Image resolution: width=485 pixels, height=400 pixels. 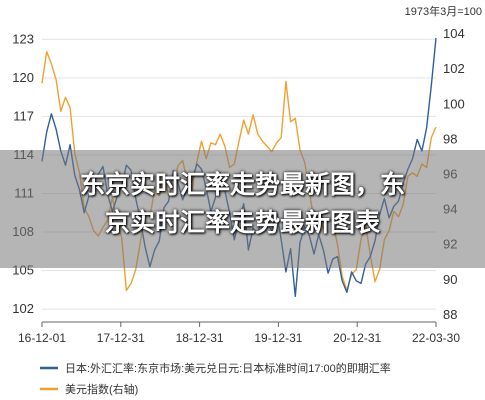 I want to click on legend-label-usdjpy: 日本:外汇汇率:东京市场:美元兑日元:日本标准时间17:00的即期汇率, so click(x=228, y=368).